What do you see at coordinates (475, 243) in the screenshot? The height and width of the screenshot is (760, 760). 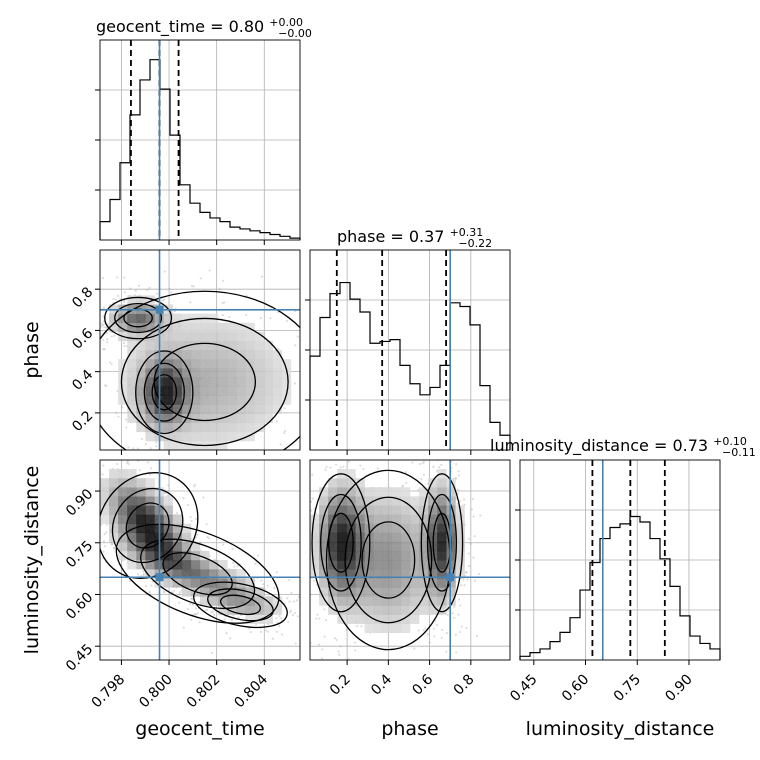 I see `title-phase-minus: −0.22` at bounding box center [475, 243].